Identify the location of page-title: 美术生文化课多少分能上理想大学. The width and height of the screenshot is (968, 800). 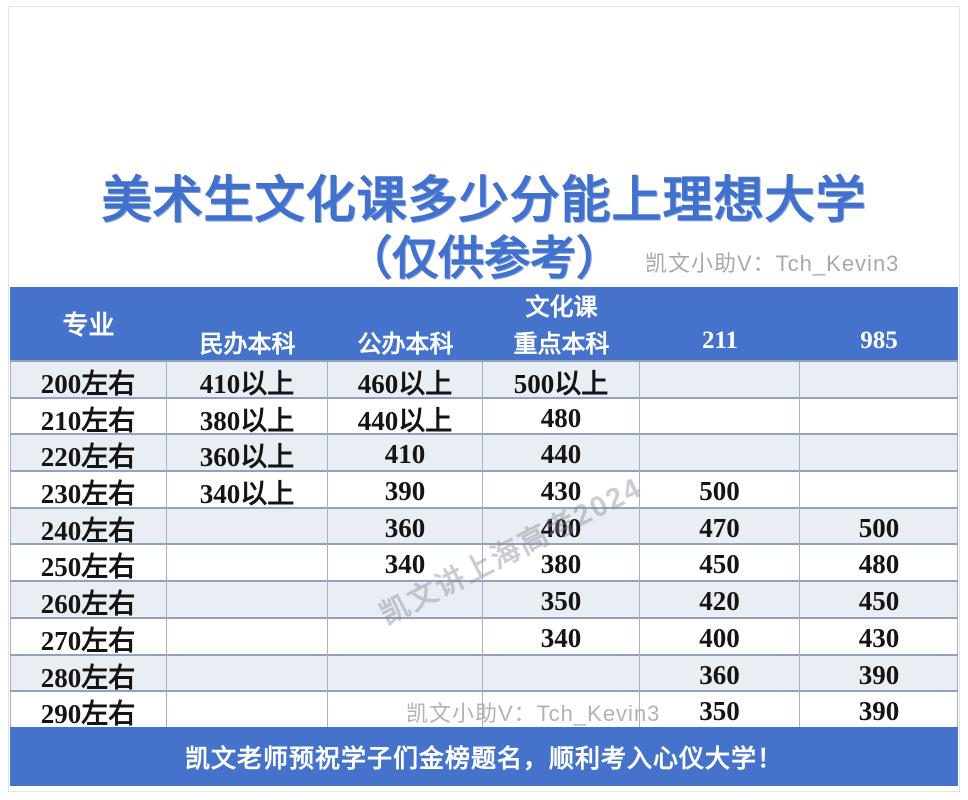
(484, 200).